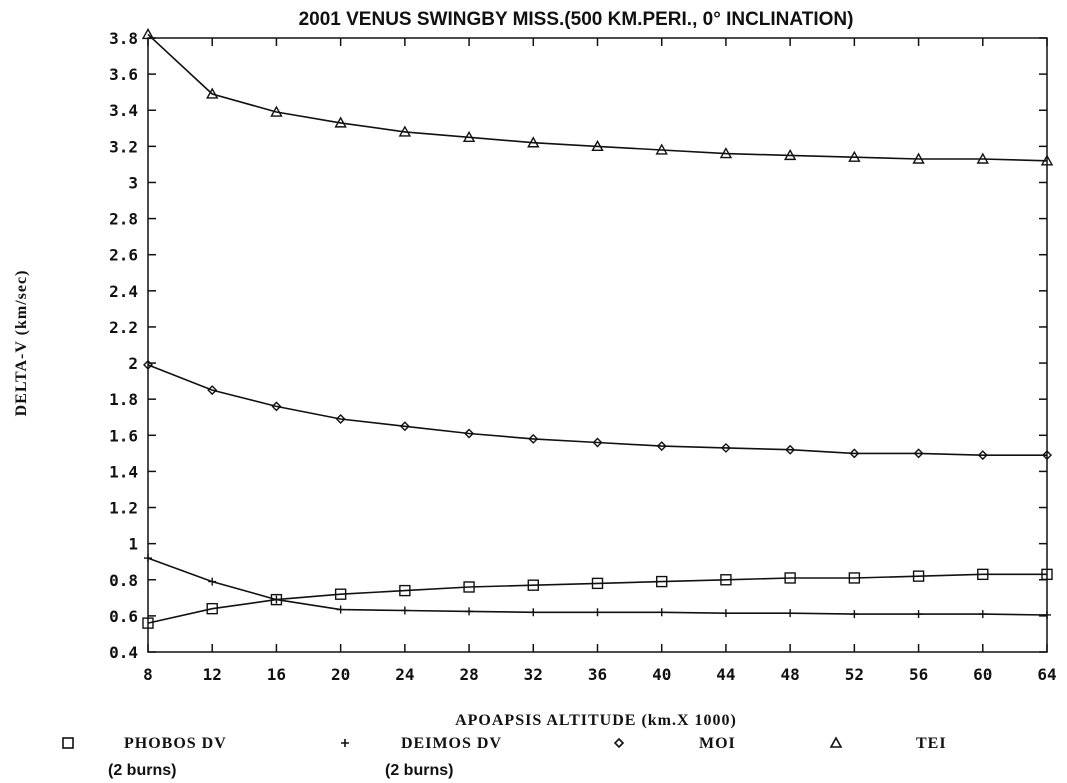 The width and height of the screenshot is (1067, 783). What do you see at coordinates (123, 652) in the screenshot?
I see `y-tick-label: 0.4` at bounding box center [123, 652].